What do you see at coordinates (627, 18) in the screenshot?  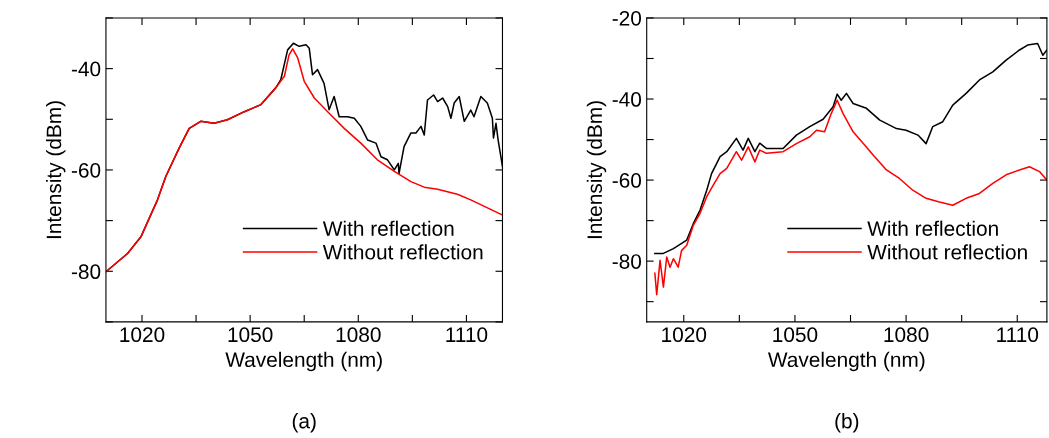 I see `y-tick-label: -20` at bounding box center [627, 18].